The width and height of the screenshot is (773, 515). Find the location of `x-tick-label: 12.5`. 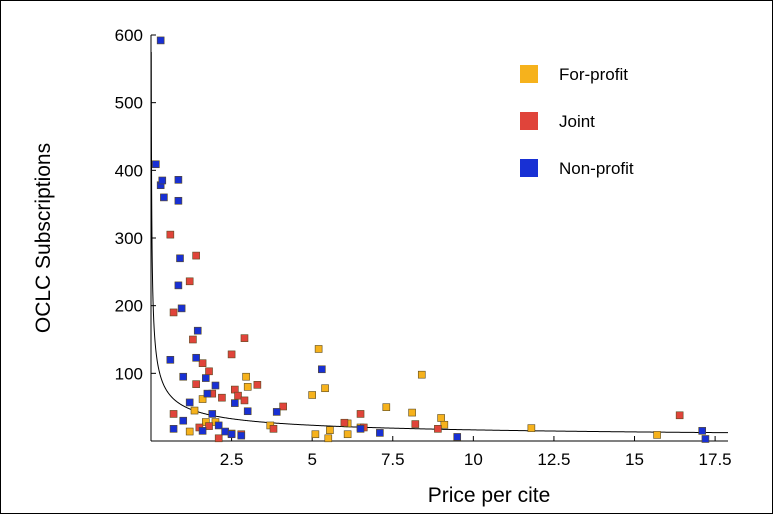

x-tick-label: 12.5 is located at coordinates (553, 459).